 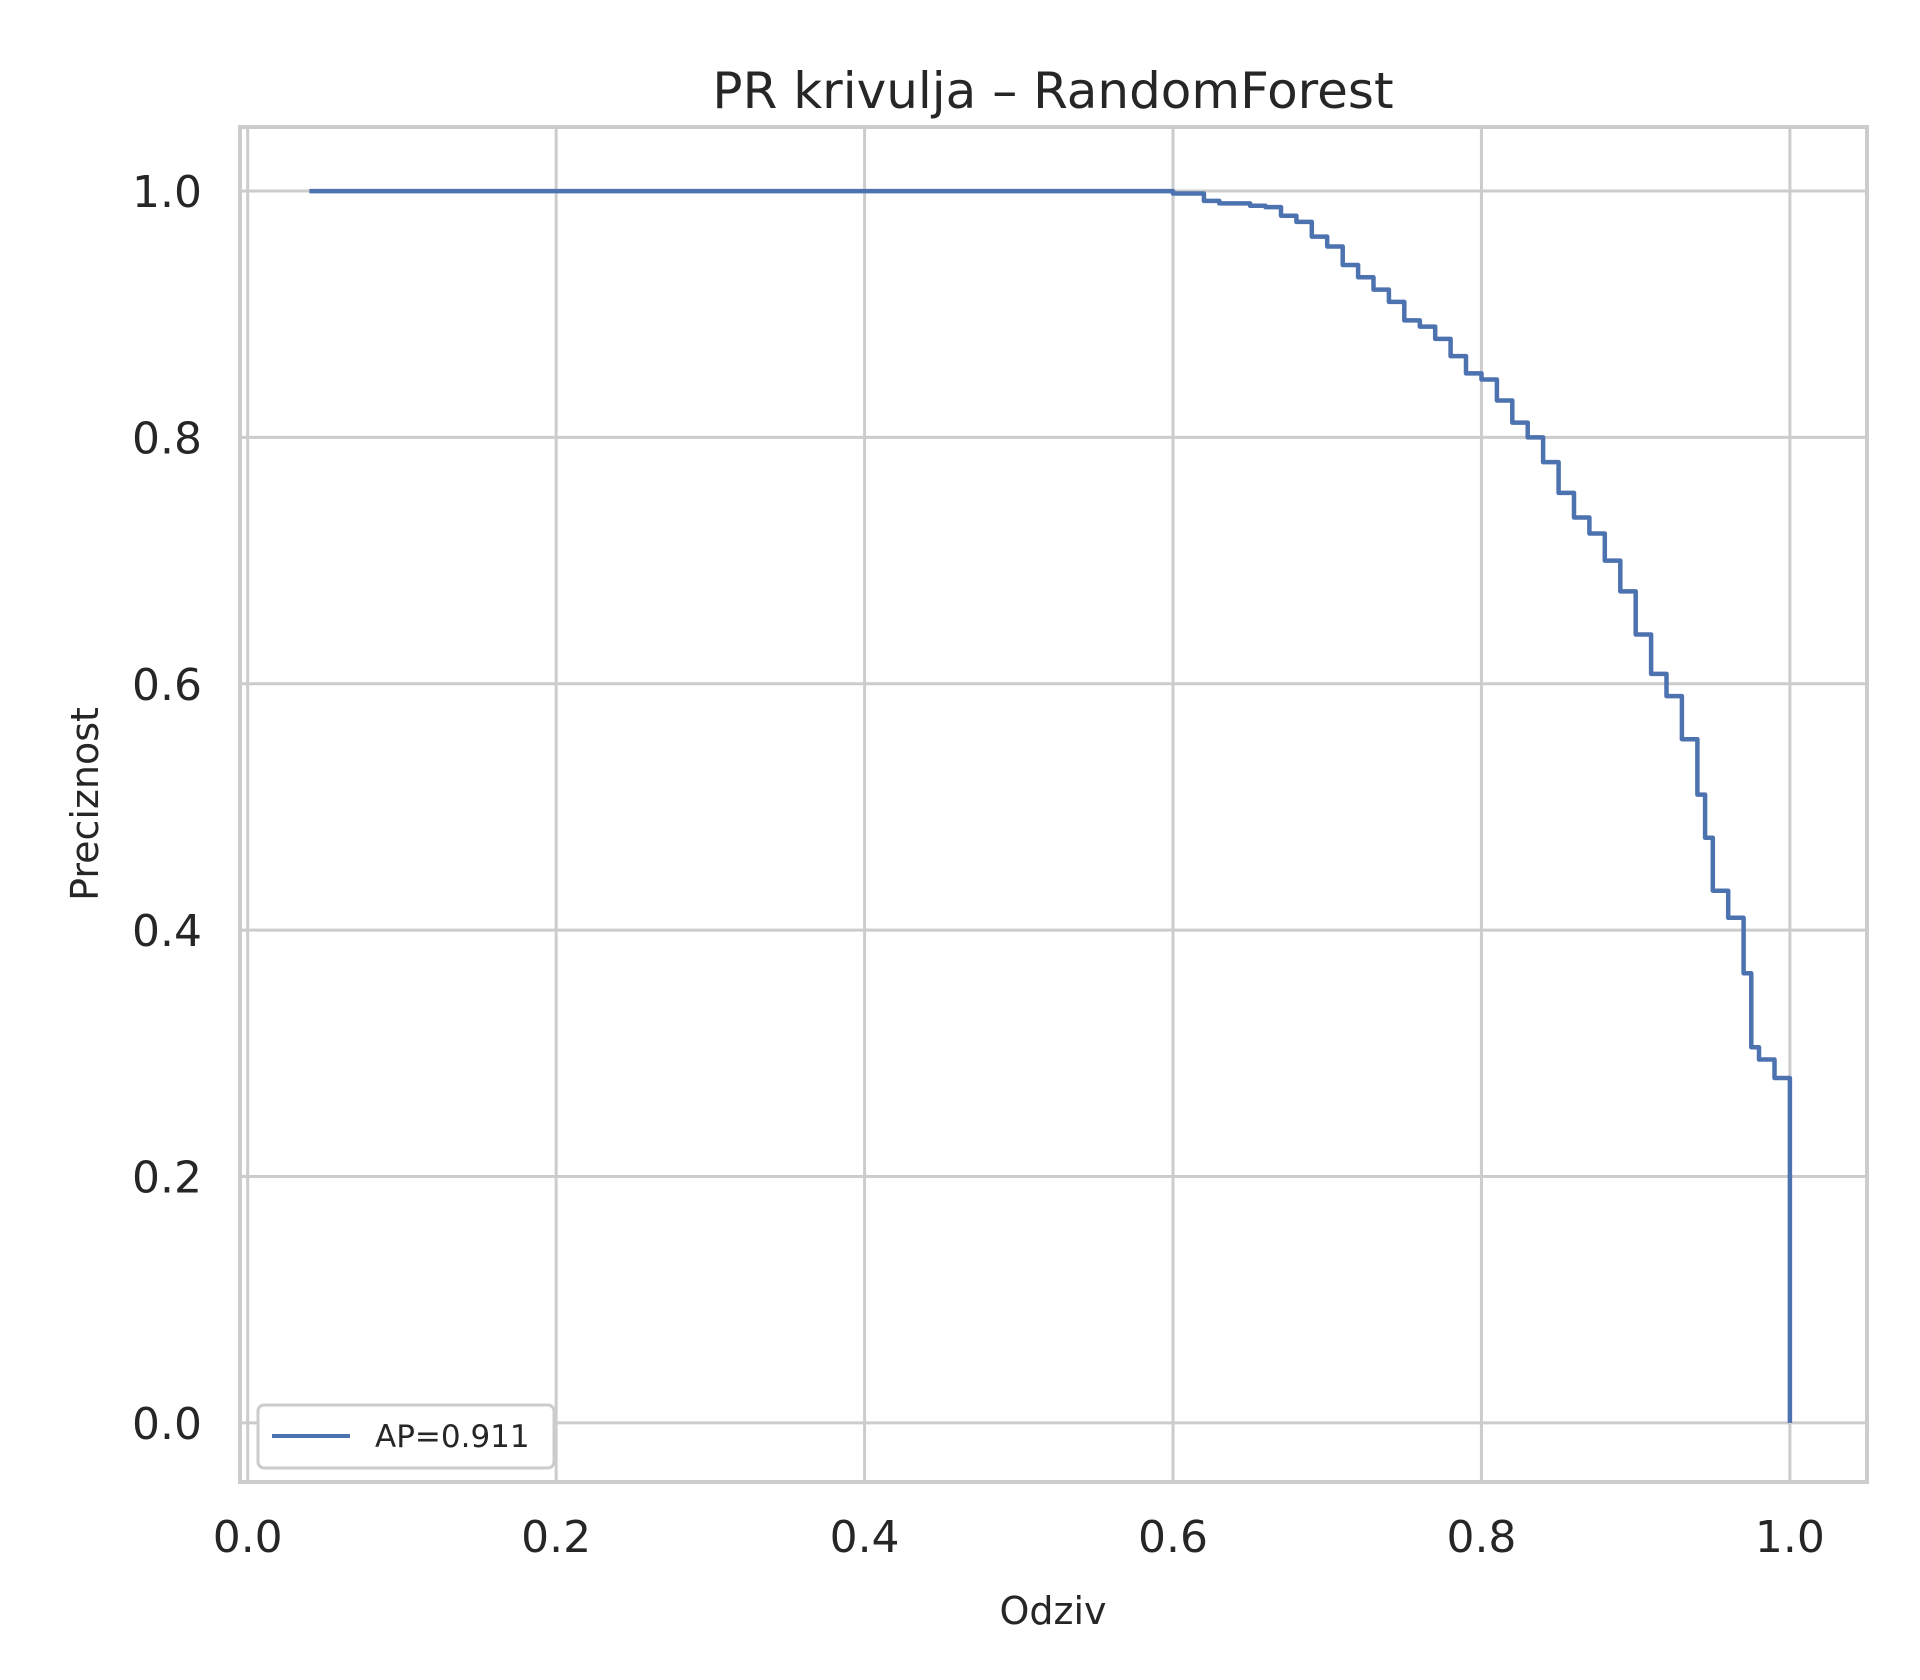 What do you see at coordinates (1790, 1537) in the screenshot?
I see `x-tick-label: 1.0` at bounding box center [1790, 1537].